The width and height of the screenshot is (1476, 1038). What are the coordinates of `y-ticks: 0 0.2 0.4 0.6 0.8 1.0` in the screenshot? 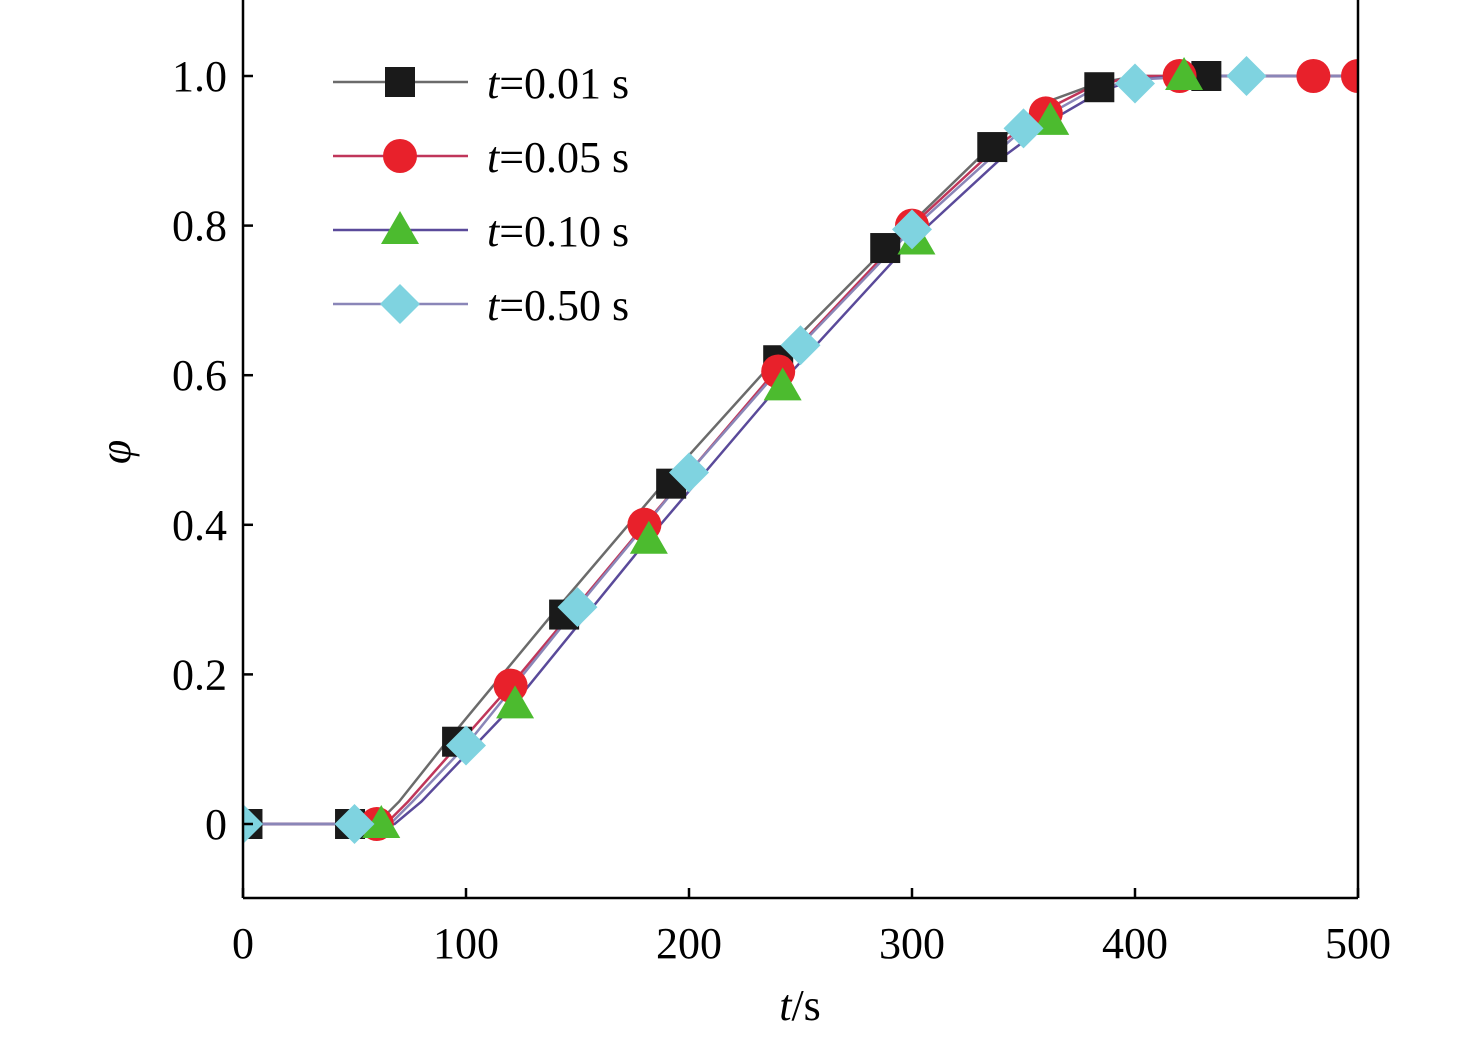 It's located at (212, 450).